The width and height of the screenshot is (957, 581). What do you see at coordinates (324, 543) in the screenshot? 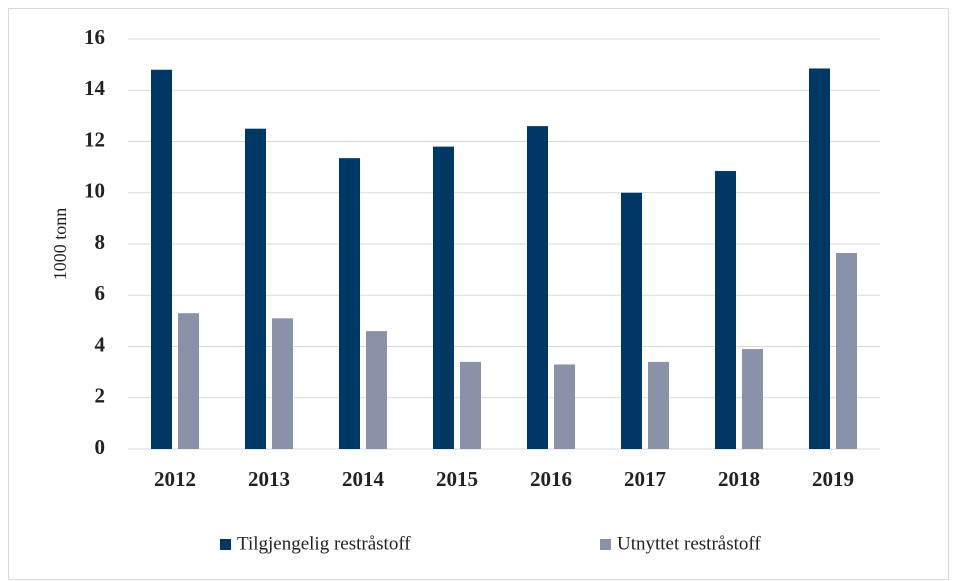
I see `legend-label: Tilgjengelig restråstoff` at bounding box center [324, 543].